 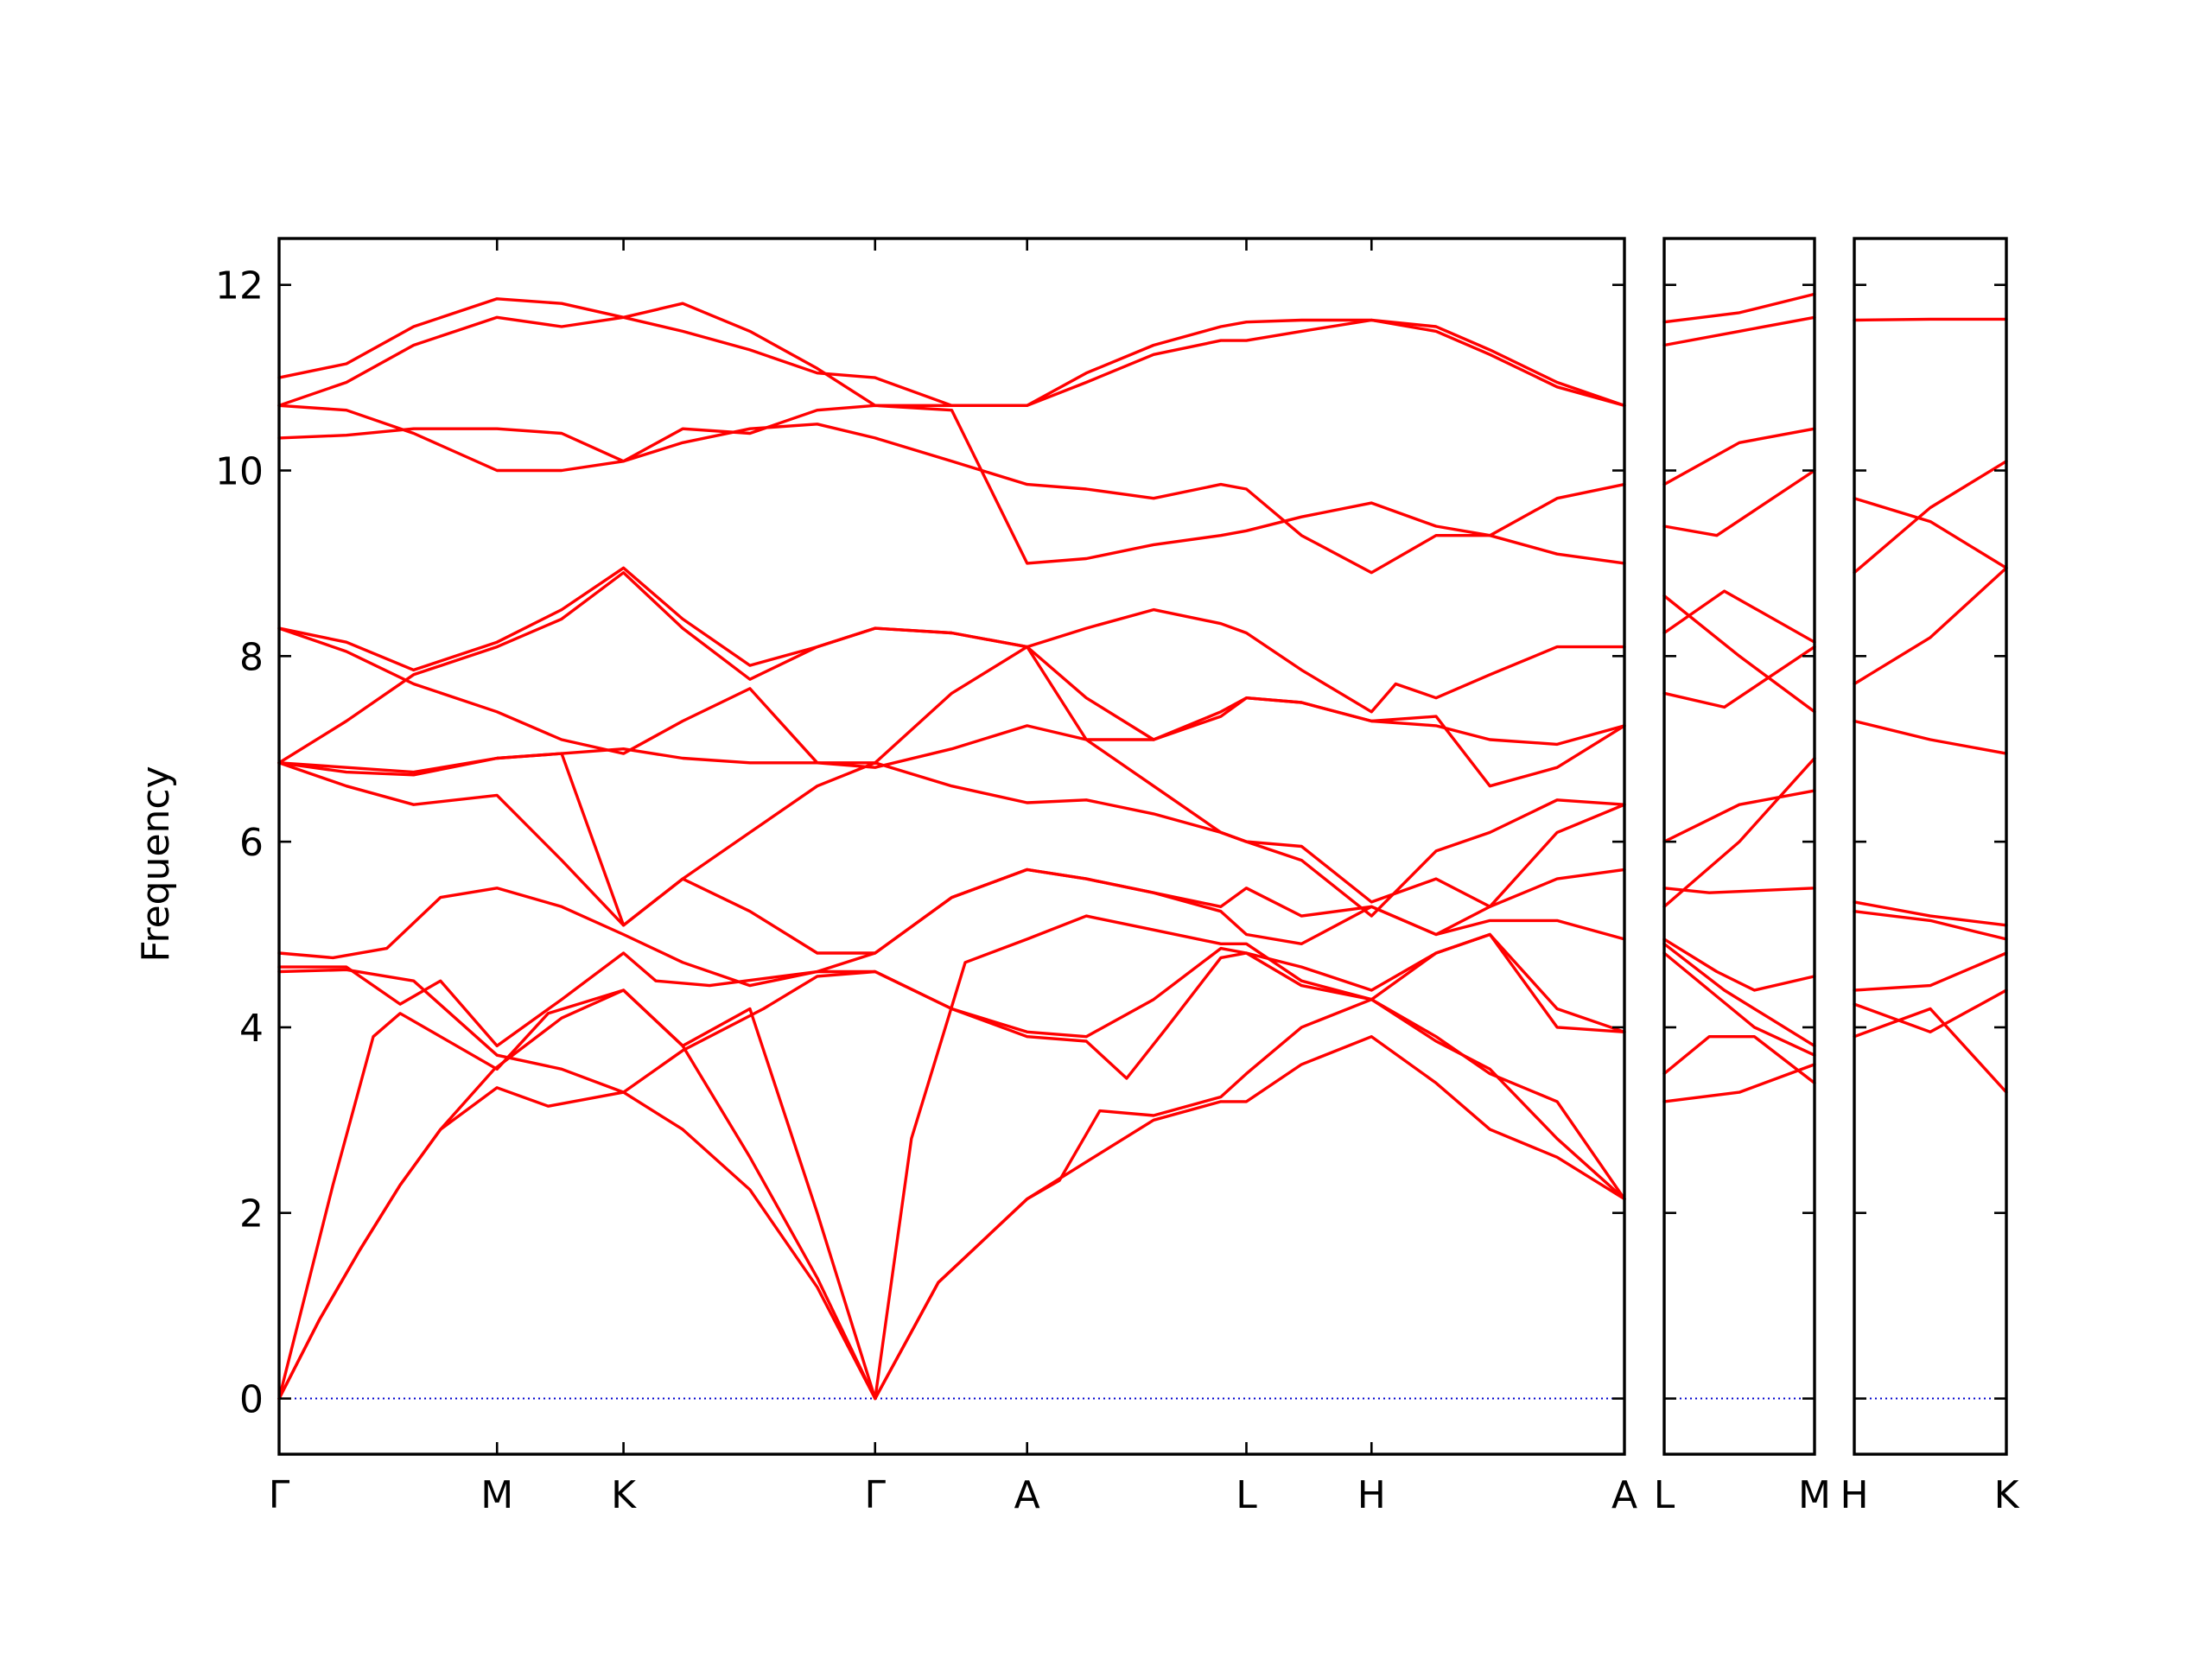 I want to click on y-tick-label: 12, so click(x=239, y=286).